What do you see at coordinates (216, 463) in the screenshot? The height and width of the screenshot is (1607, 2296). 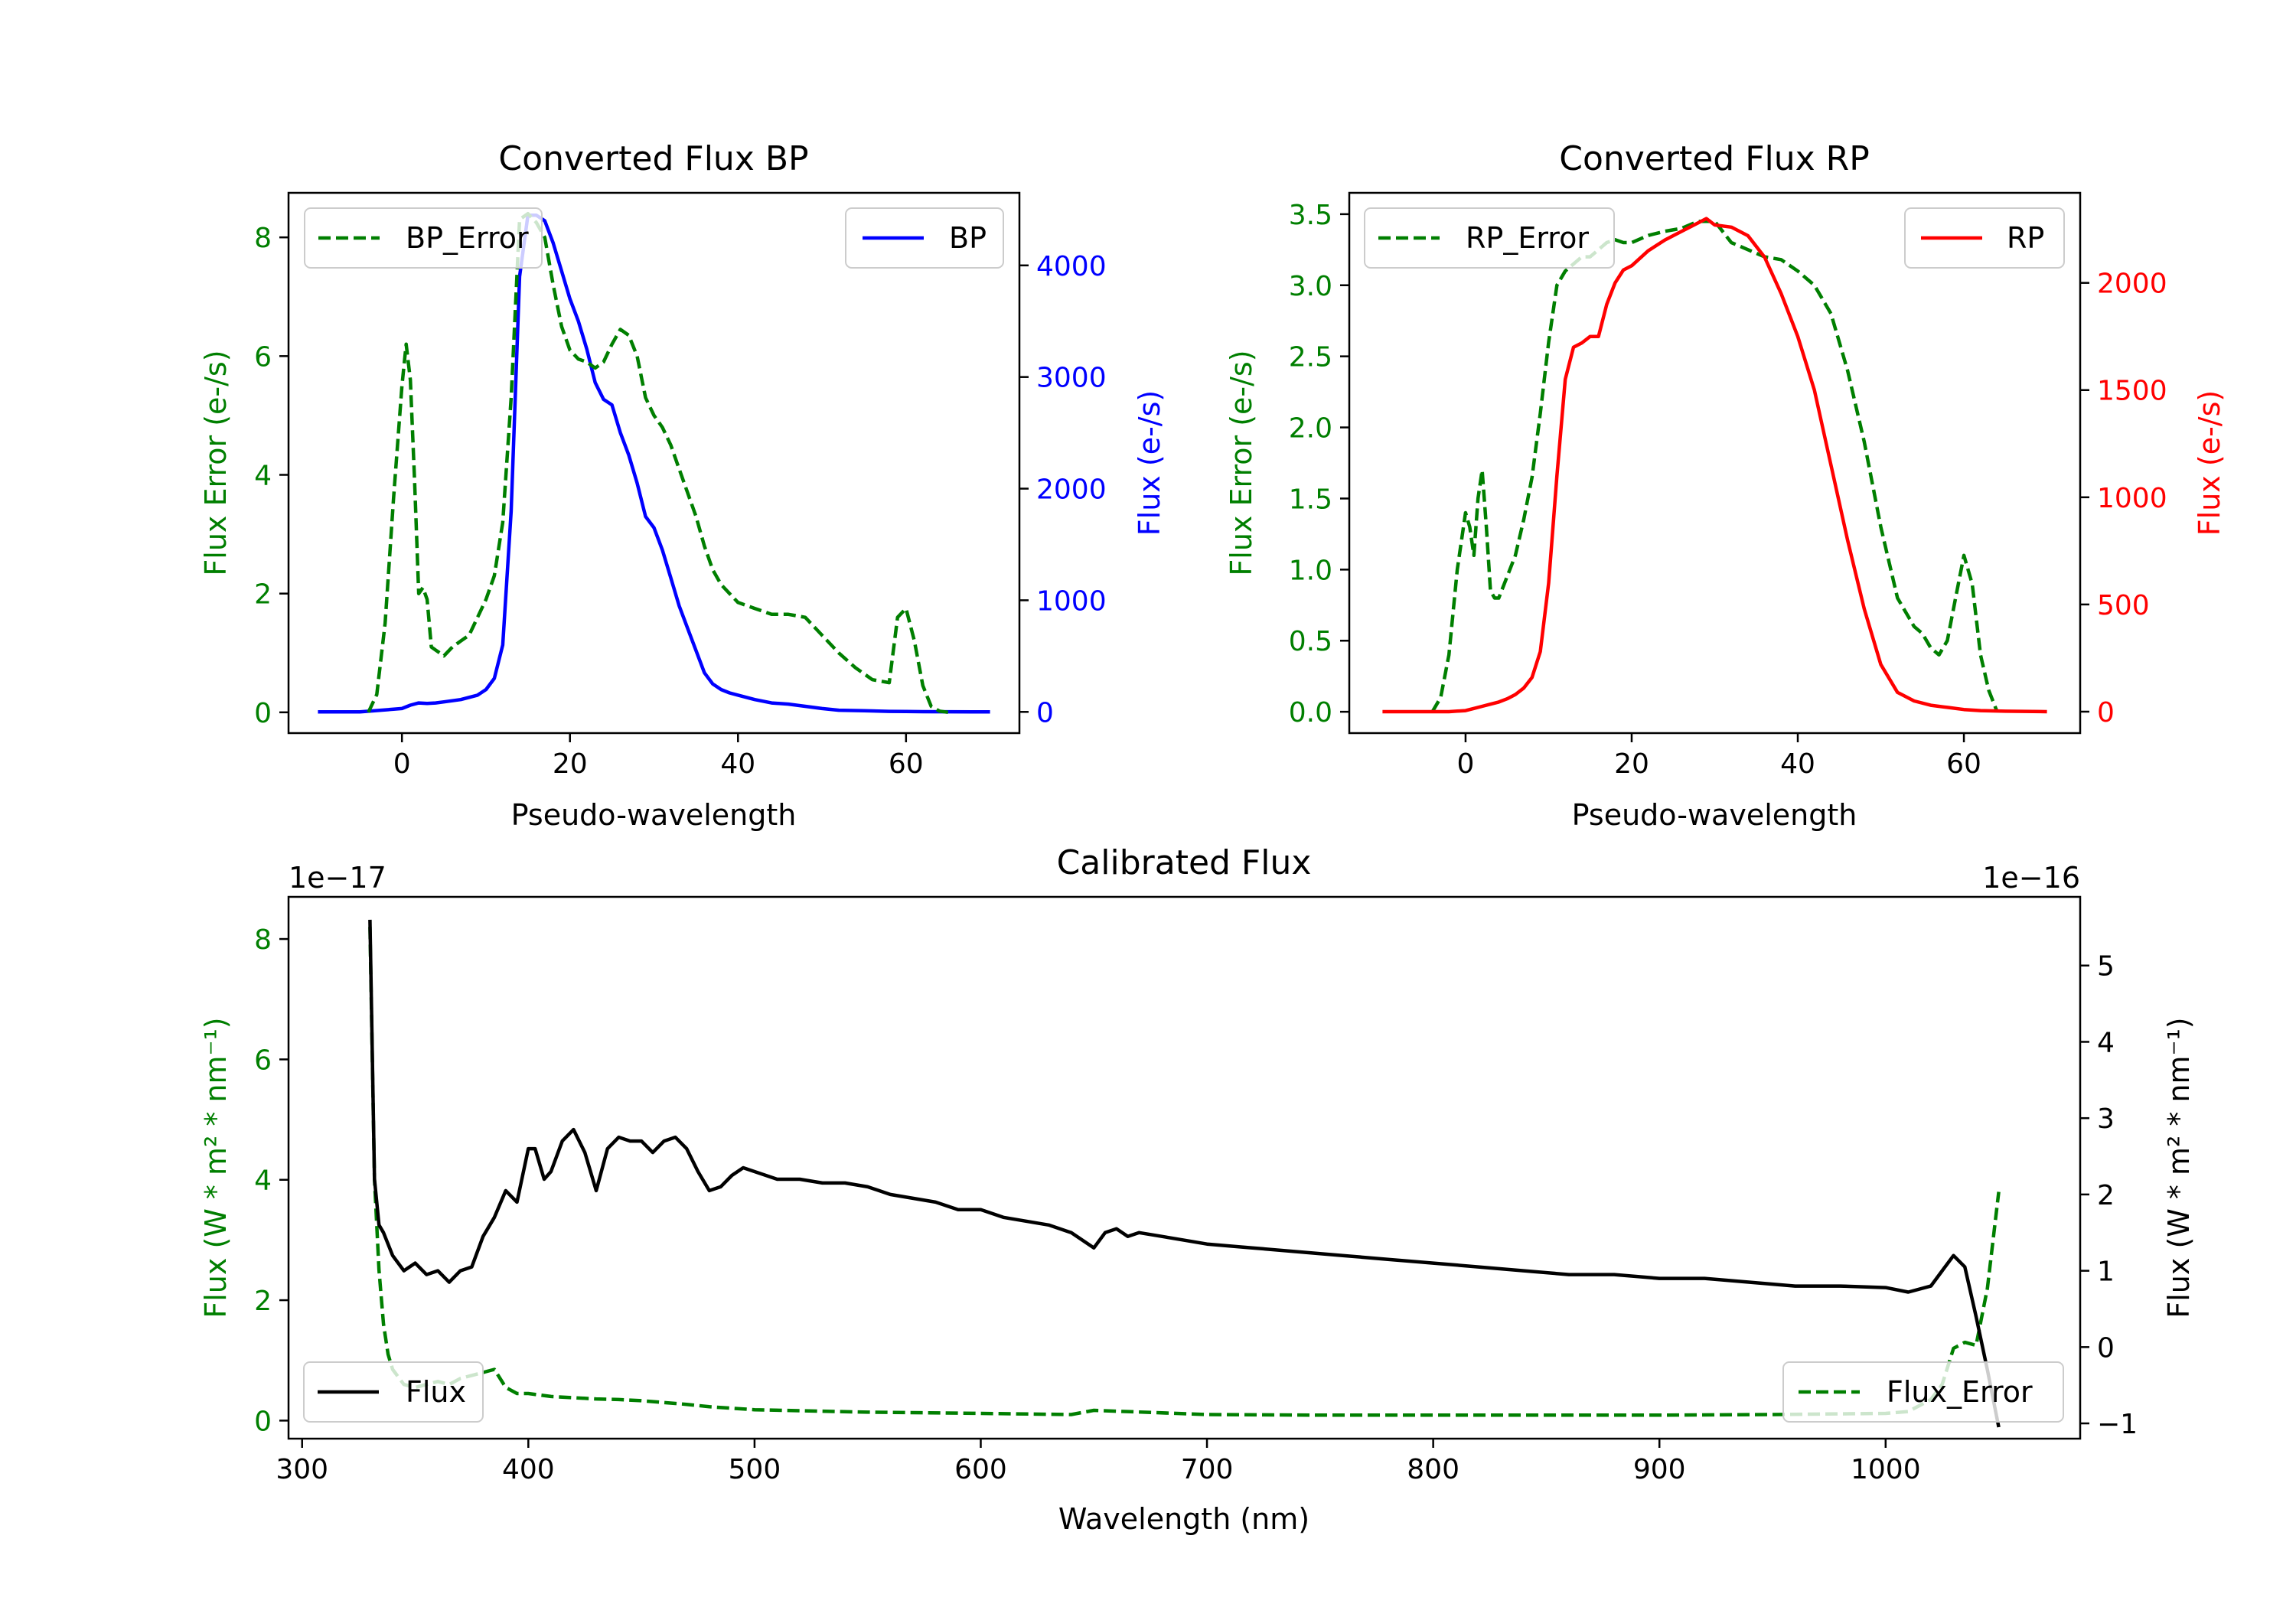 I see `bp-left-axis-label: Flux Error (e-/s)` at bounding box center [216, 463].